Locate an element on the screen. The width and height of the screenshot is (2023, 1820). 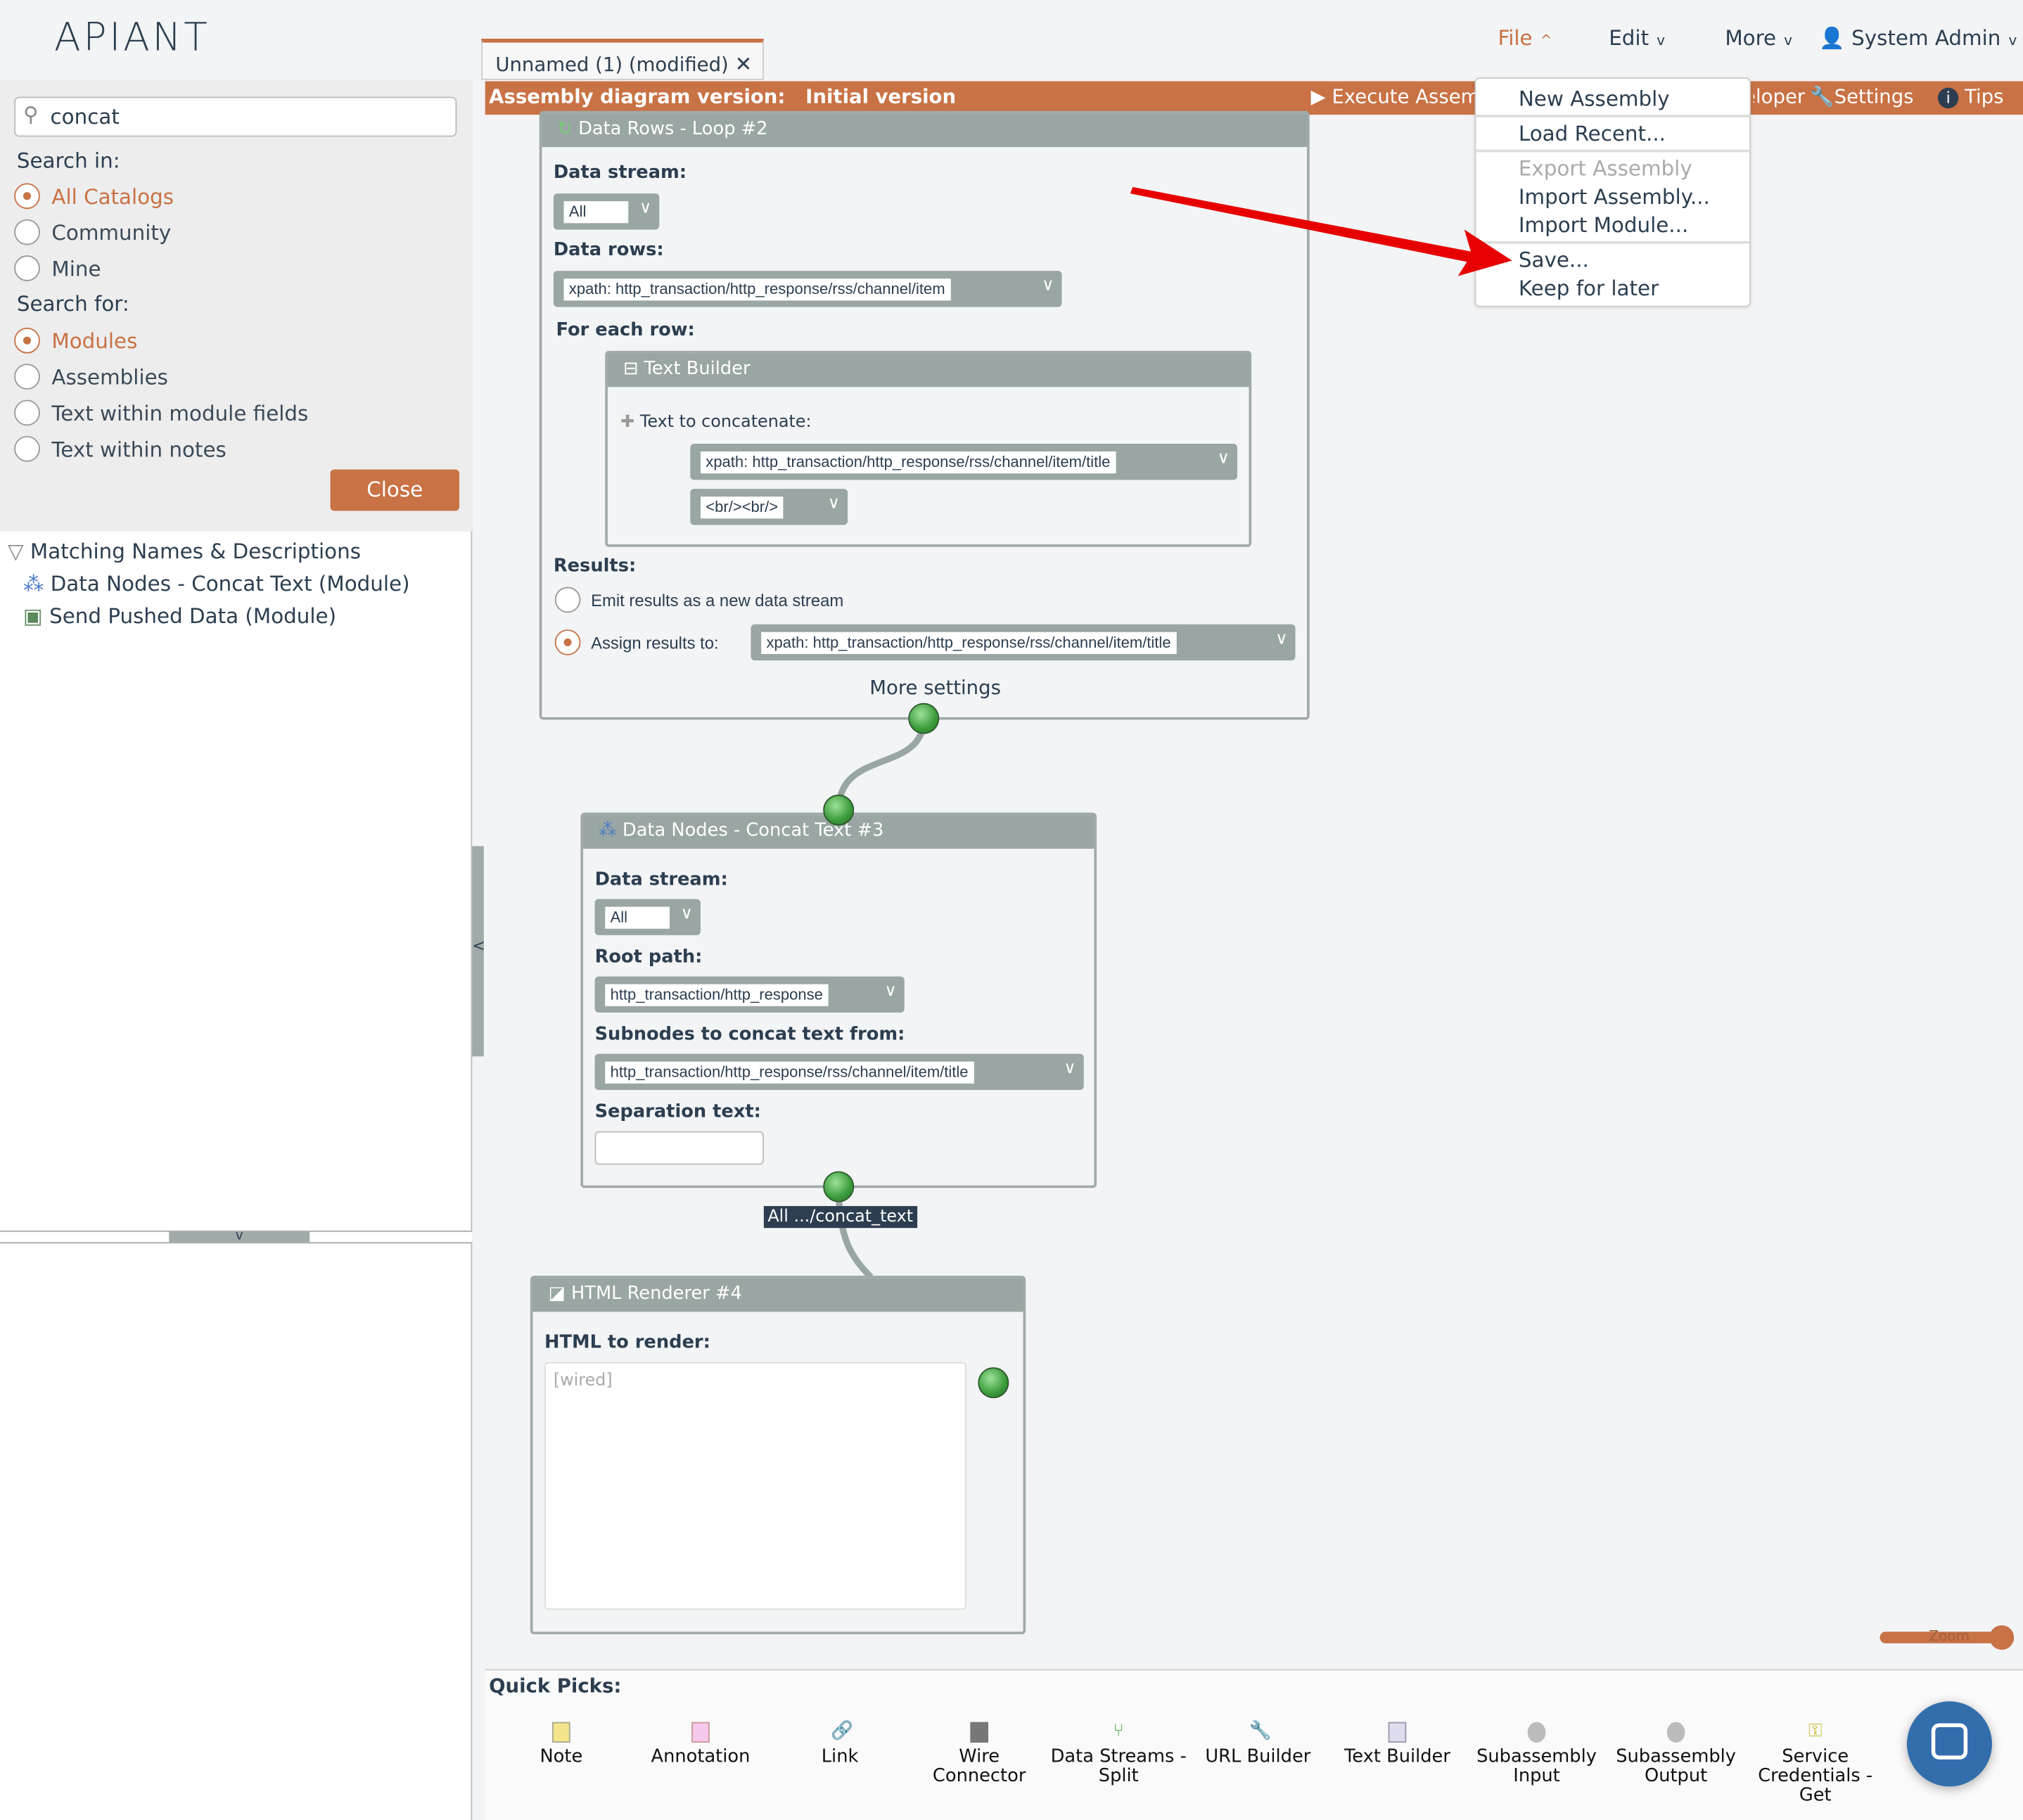
file-label: File is located at coordinates (1515, 38).